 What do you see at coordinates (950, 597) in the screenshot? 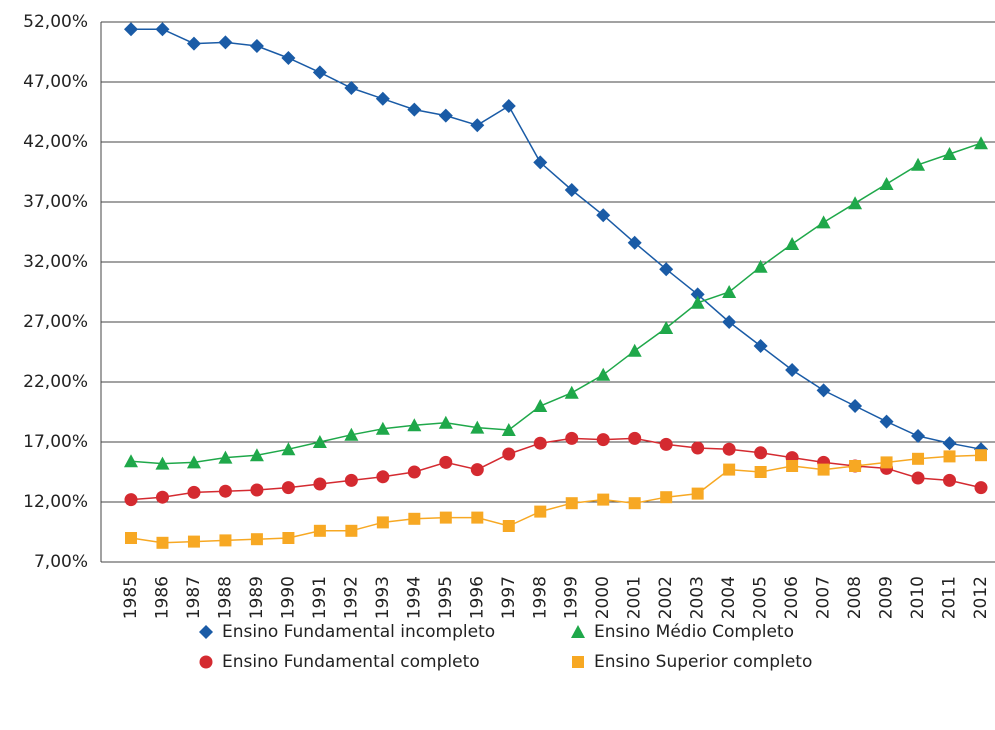
I see `x-tick-label: 2011` at bounding box center [950, 597].